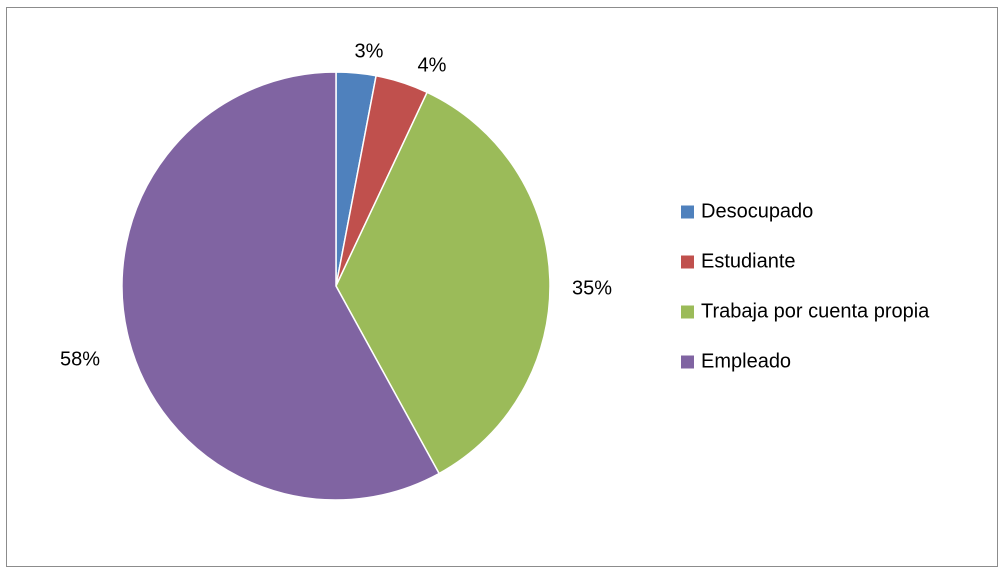 The image size is (1004, 567). I want to click on legend-swatch-trabaja-por-cuenta-propia, so click(687, 312).